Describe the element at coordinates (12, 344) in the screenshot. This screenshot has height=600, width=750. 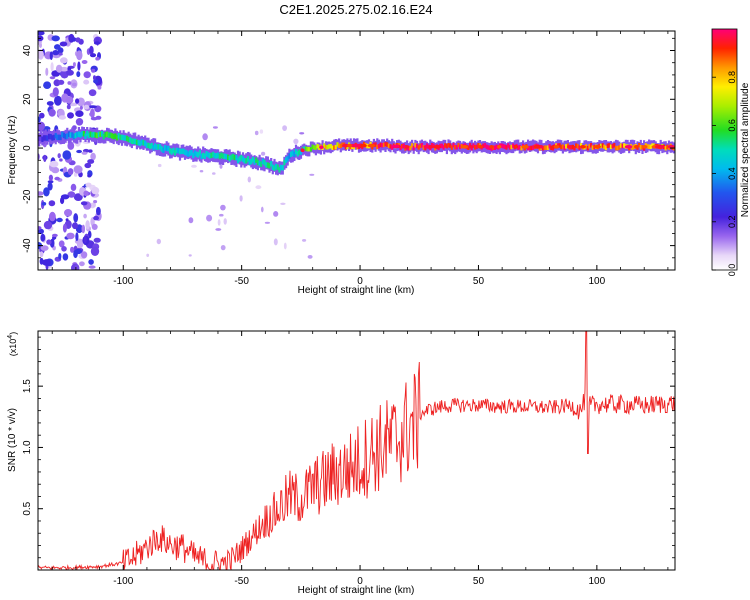
I see `snr-y-multiplier: (x104)` at that location.